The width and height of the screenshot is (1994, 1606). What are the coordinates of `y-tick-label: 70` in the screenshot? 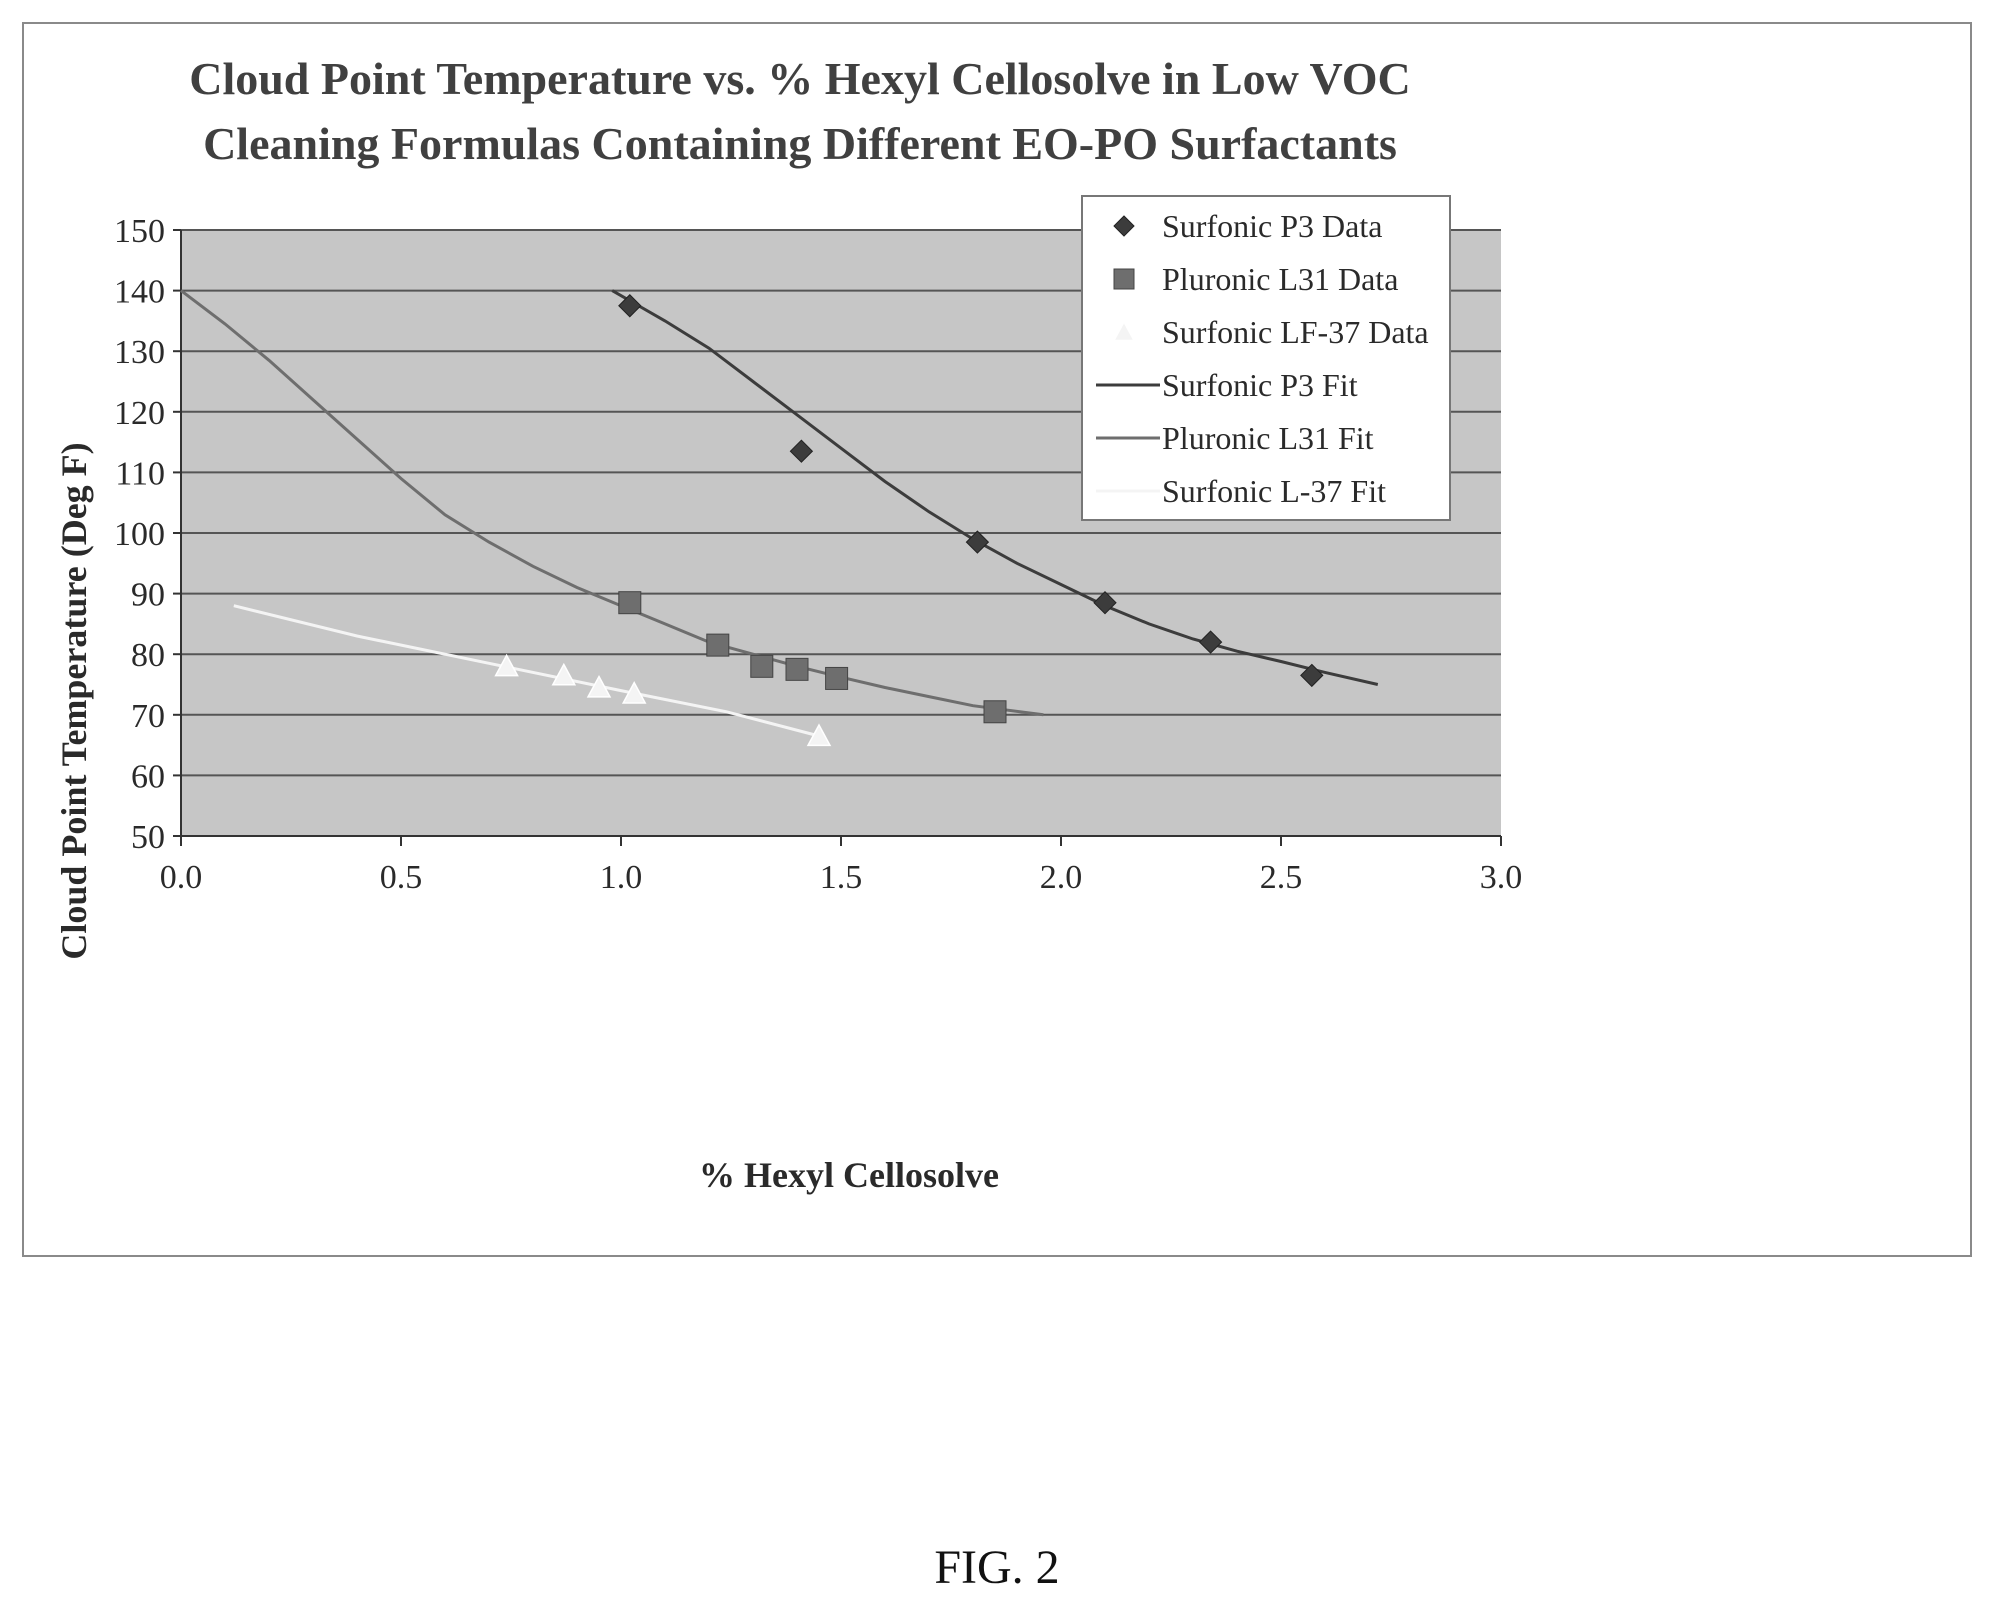 It's located at (148, 716).